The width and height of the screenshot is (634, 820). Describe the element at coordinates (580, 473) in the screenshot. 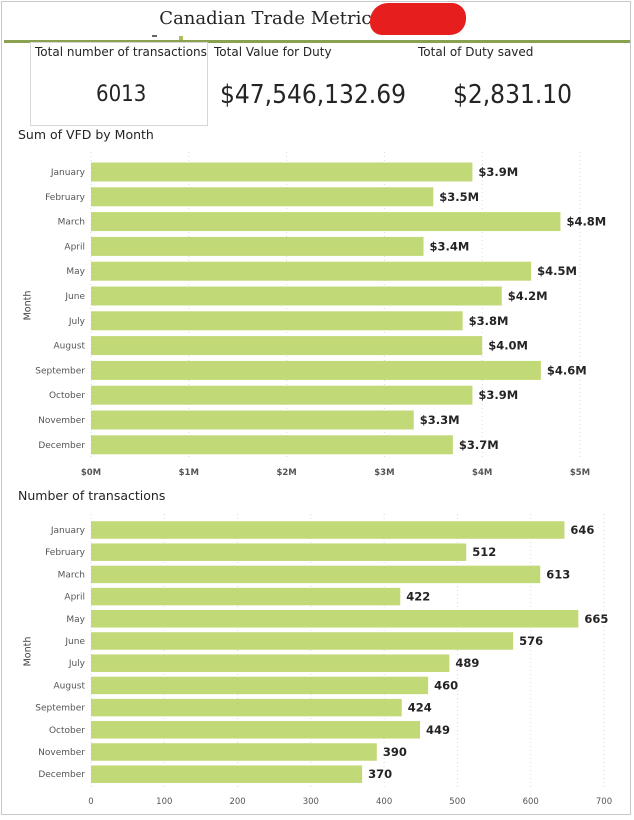

I see `x-tick-label: $5M` at that location.